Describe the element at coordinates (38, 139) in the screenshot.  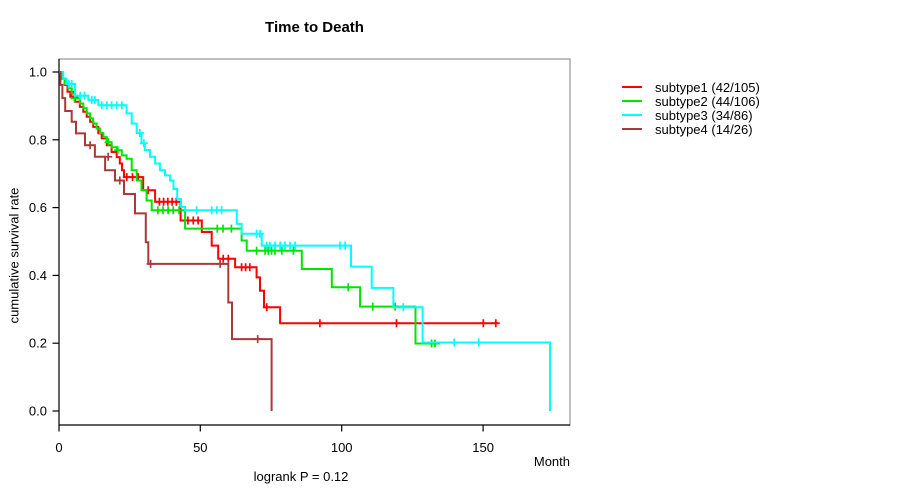
I see `y-tick-label: 0.8` at that location.